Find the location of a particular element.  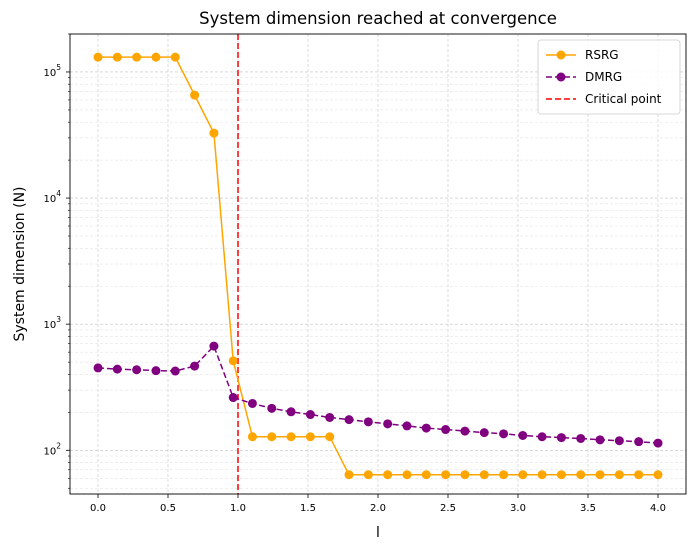

chart-title: System dimension reached at convergence is located at coordinates (378, 18).